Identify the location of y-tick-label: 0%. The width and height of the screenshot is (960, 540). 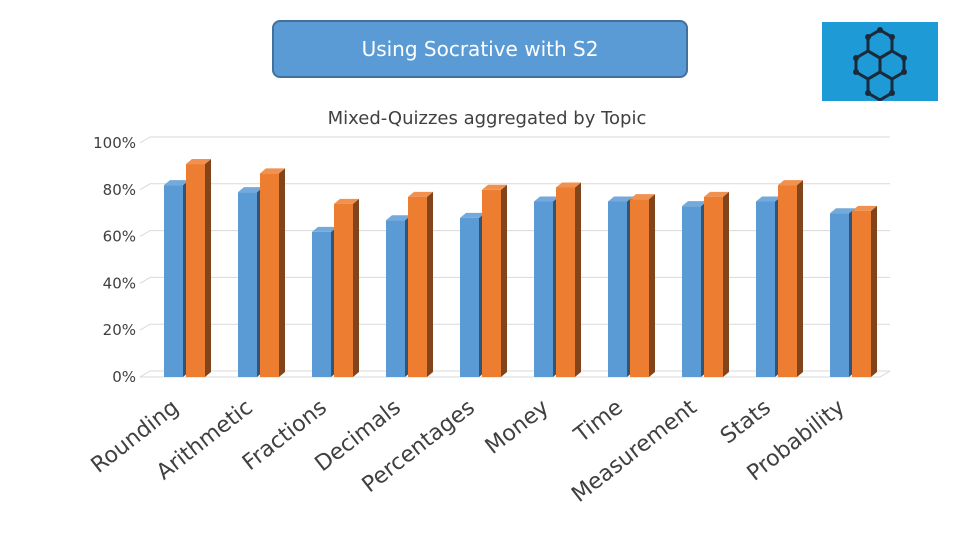
(124, 377).